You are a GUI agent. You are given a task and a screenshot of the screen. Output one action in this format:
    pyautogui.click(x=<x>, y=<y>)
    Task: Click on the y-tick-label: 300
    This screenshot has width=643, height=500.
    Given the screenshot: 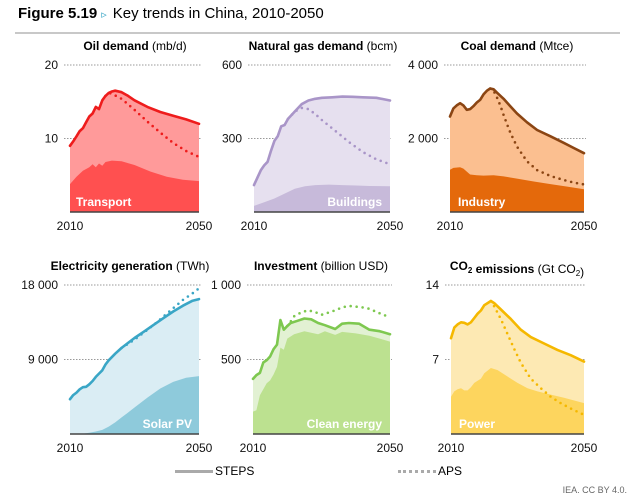 What is the action you would take?
    pyautogui.click(x=232, y=139)
    